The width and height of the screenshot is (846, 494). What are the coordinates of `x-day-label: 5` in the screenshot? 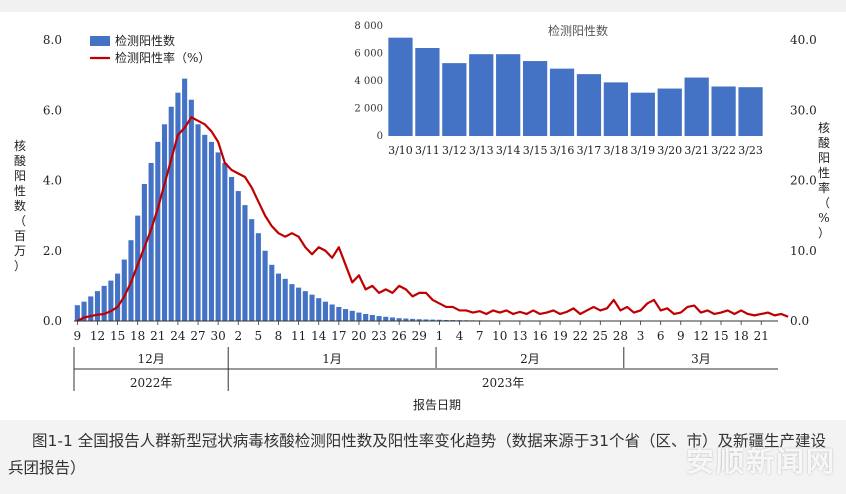 It's located at (259, 336).